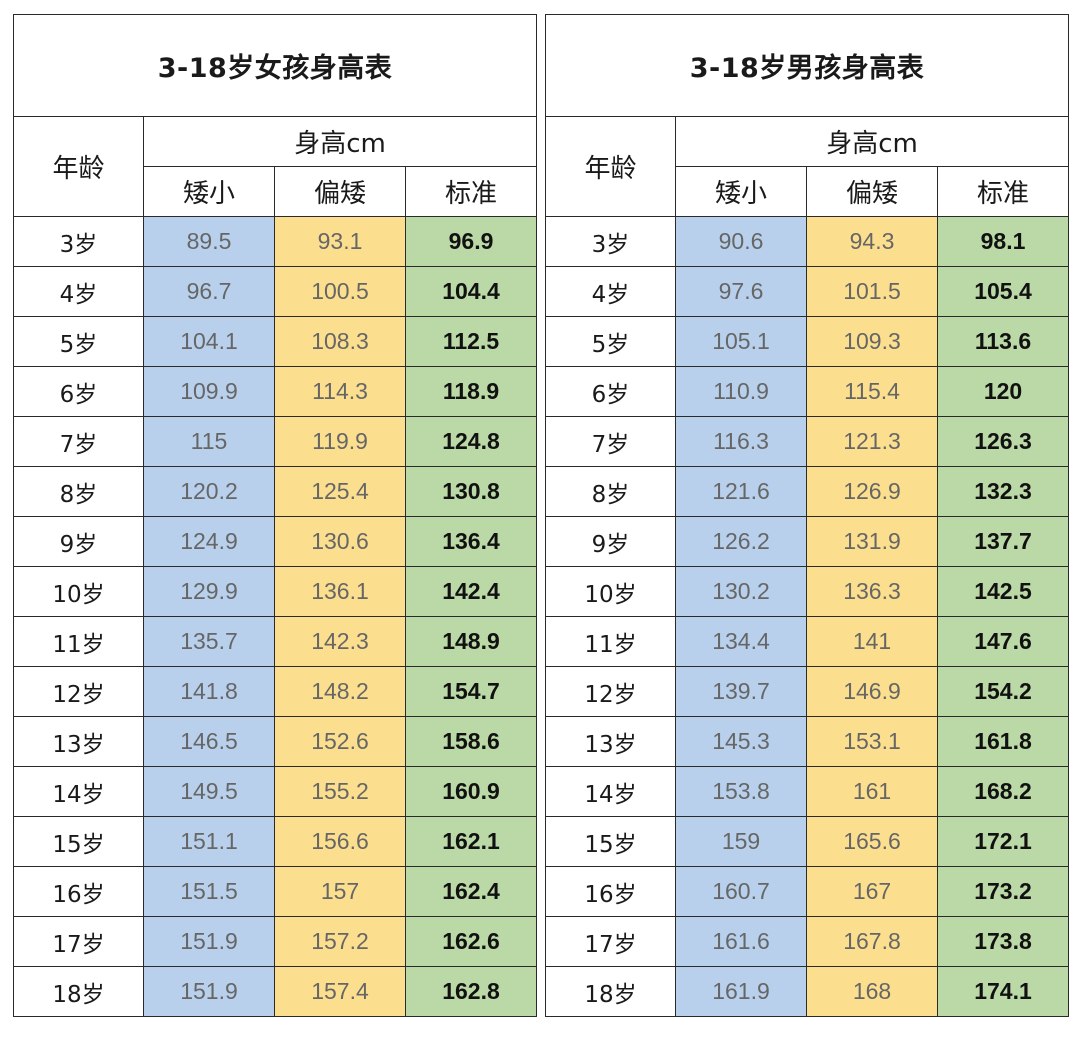 The height and width of the screenshot is (1043, 1080). What do you see at coordinates (471, 441) in the screenshot?
I see `standard-height-cell: 124.8` at bounding box center [471, 441].